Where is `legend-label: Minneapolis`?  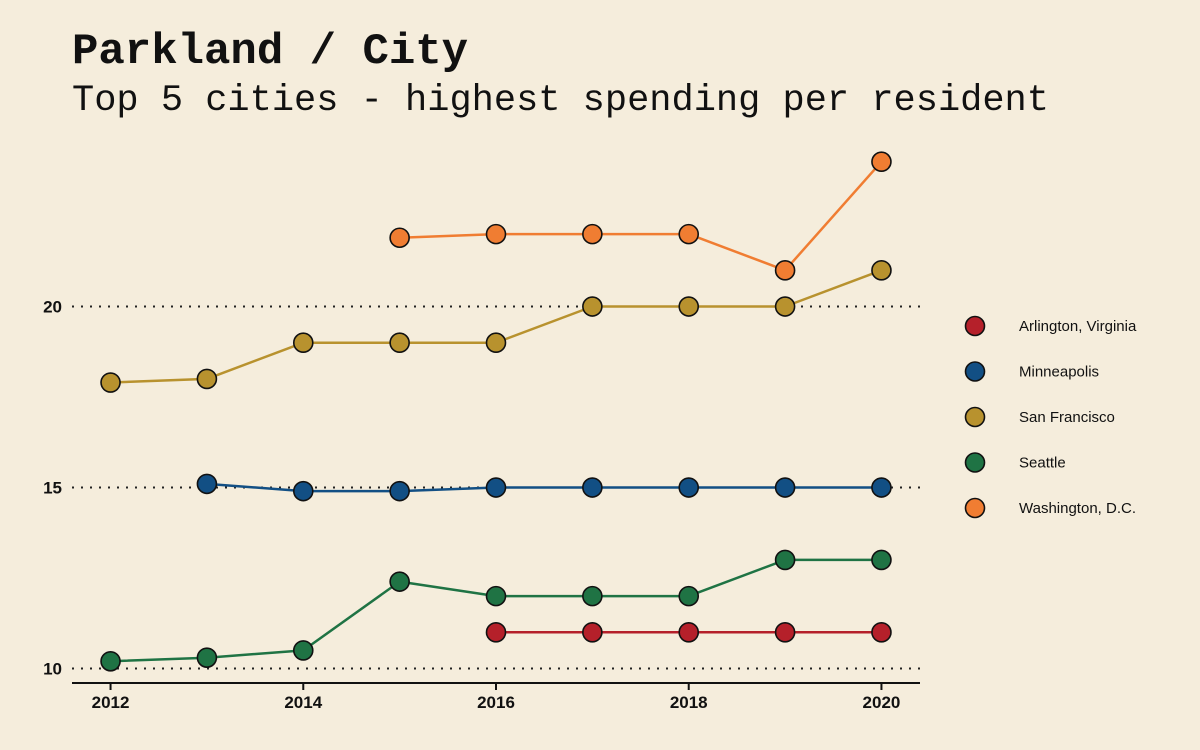
legend-label: Minneapolis is located at coordinates (1059, 372).